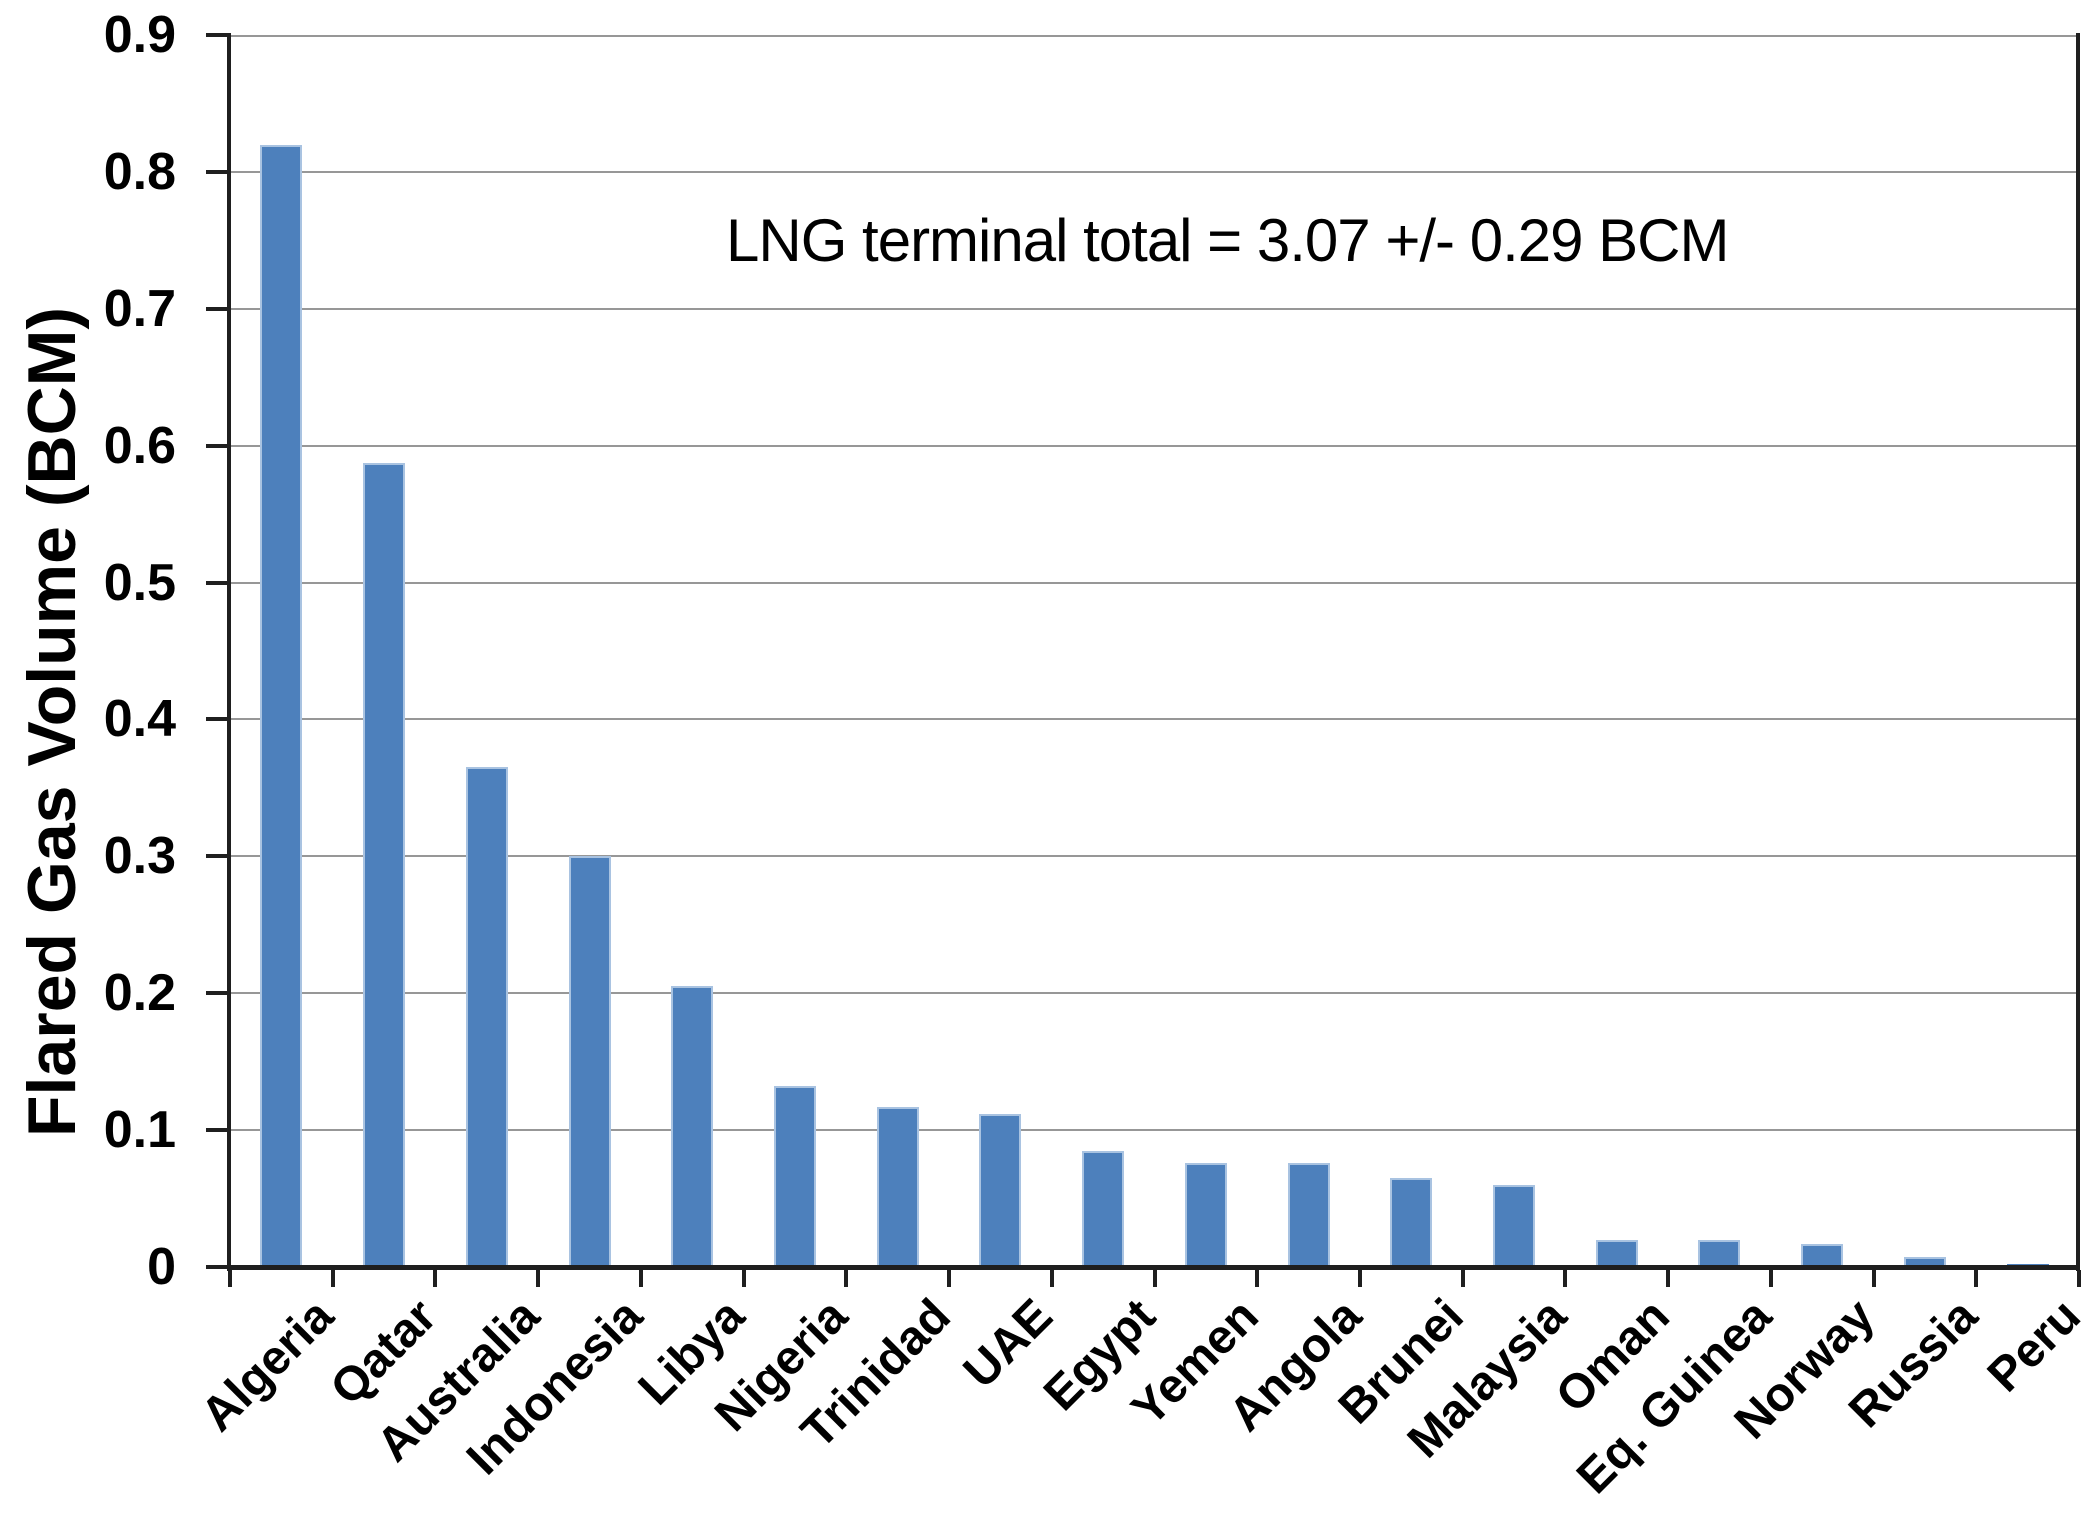  Describe the element at coordinates (1822, 1255) in the screenshot. I see `bar-norway` at that location.